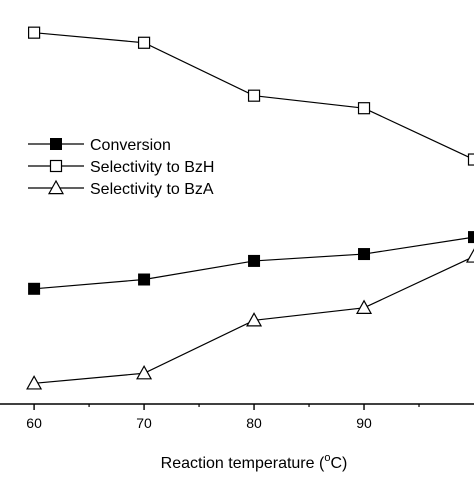 The width and height of the screenshot is (474, 479). What do you see at coordinates (364, 423) in the screenshot?
I see `x-tick-label-90: 90` at bounding box center [364, 423].